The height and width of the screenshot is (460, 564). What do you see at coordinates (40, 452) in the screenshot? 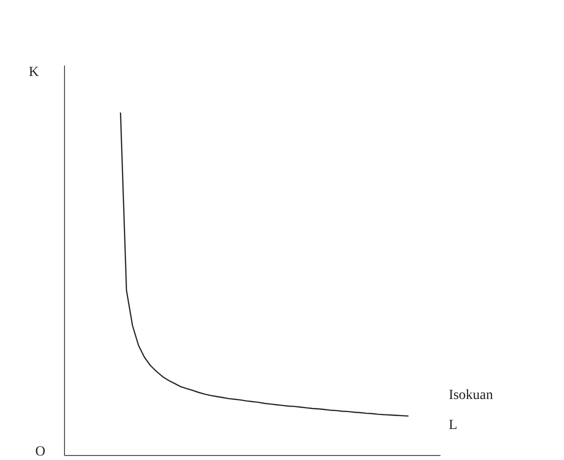
I see `text: O` at bounding box center [40, 452].